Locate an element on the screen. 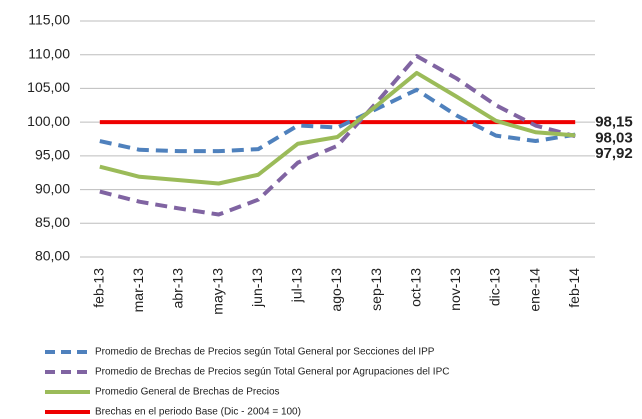 The image size is (642, 419). x-tick-label: ene-14 is located at coordinates (534, 290).